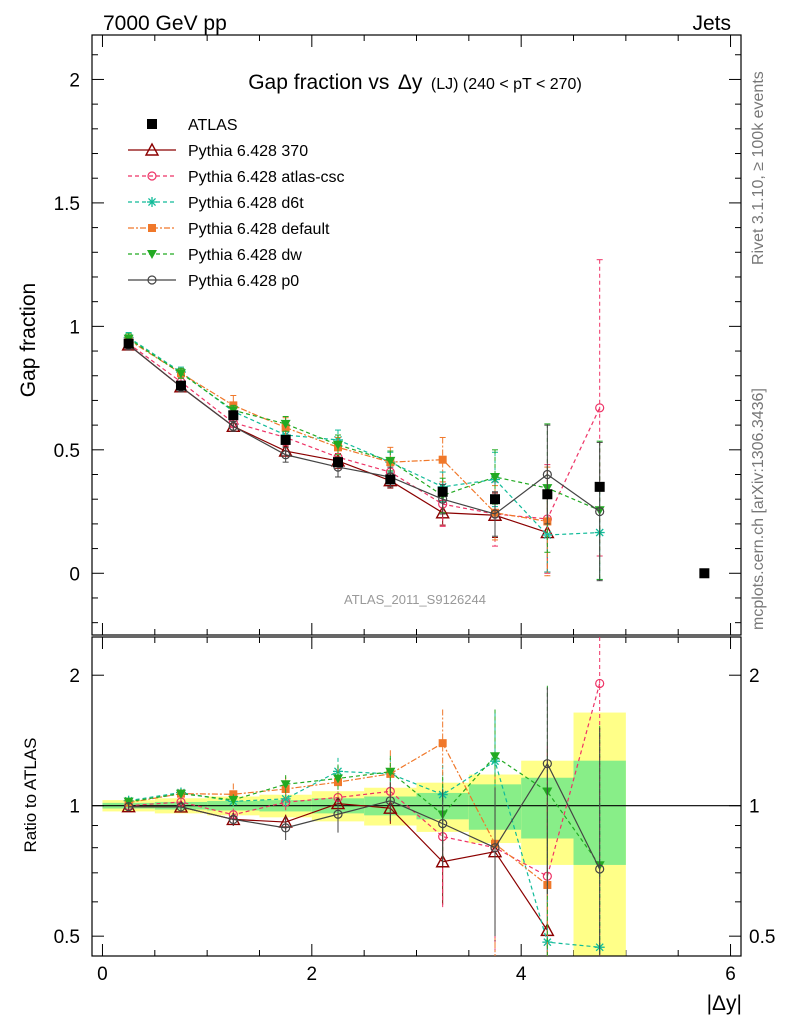  Describe the element at coordinates (410, 82) in the screenshot. I see `chart-title-symbol: Δy` at that location.